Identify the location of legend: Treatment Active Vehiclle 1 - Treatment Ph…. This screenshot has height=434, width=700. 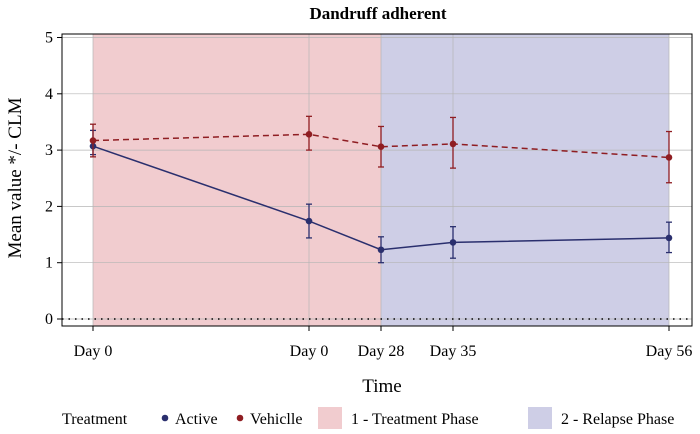
(368, 418).